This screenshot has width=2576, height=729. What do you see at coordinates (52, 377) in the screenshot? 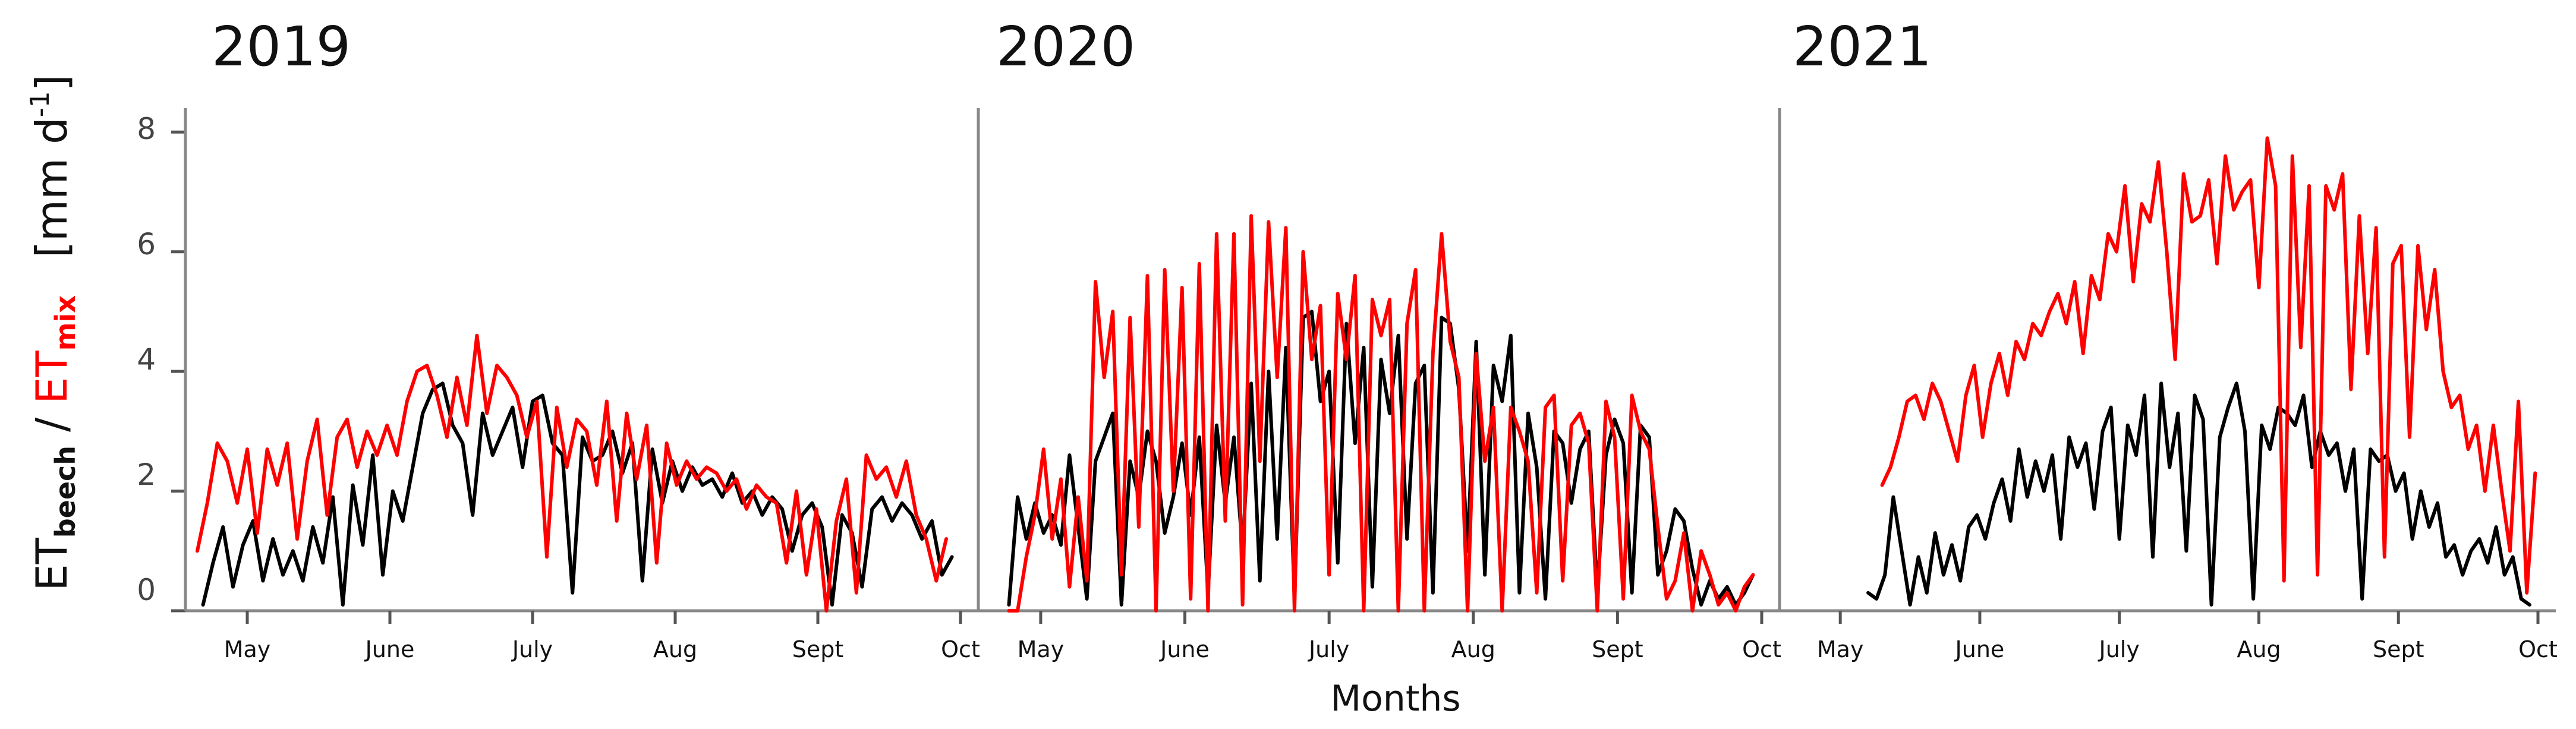
I see `ylabel-et-mix: ET` at bounding box center [52, 377].